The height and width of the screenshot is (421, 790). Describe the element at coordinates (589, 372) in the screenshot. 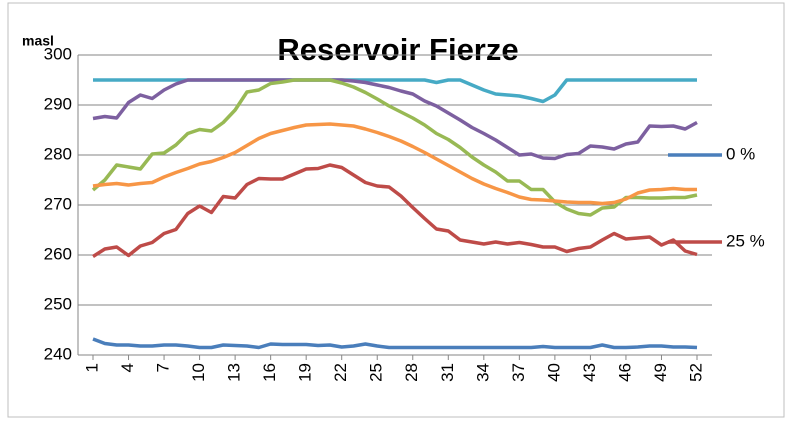

I see `x-tick-label: 43` at that location.